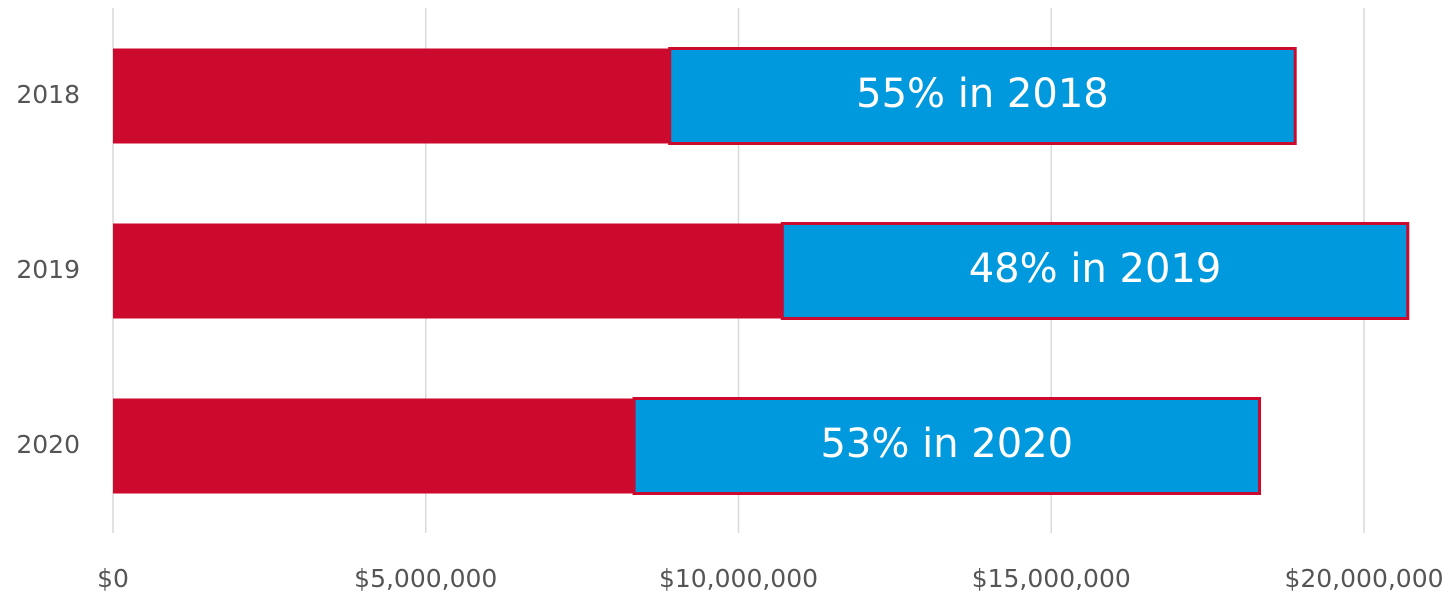  Describe the element at coordinates (48, 269) in the screenshot. I see `y-tick-label: 2019` at that location.